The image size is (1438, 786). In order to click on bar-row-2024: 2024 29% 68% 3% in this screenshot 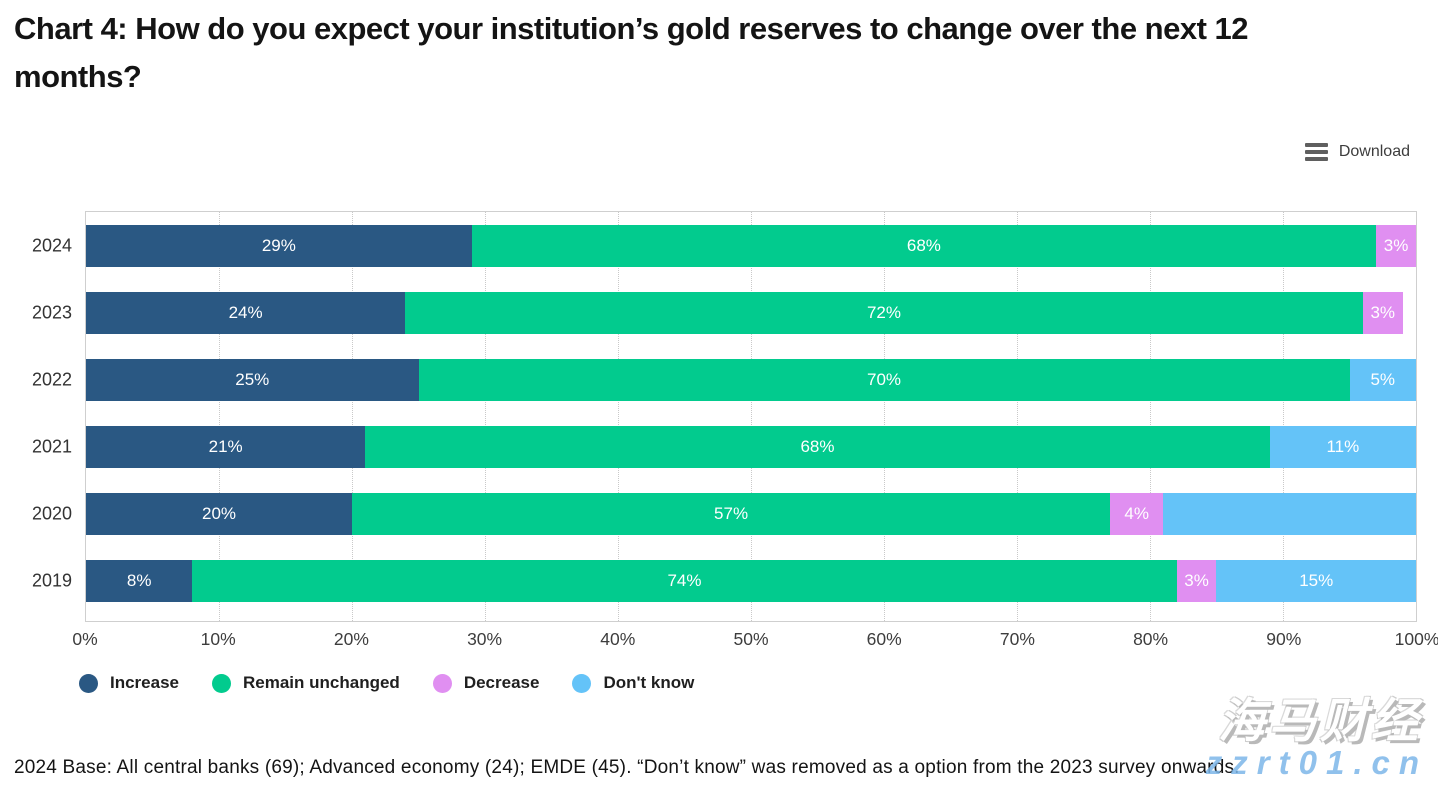, I will do `click(724, 246)`.